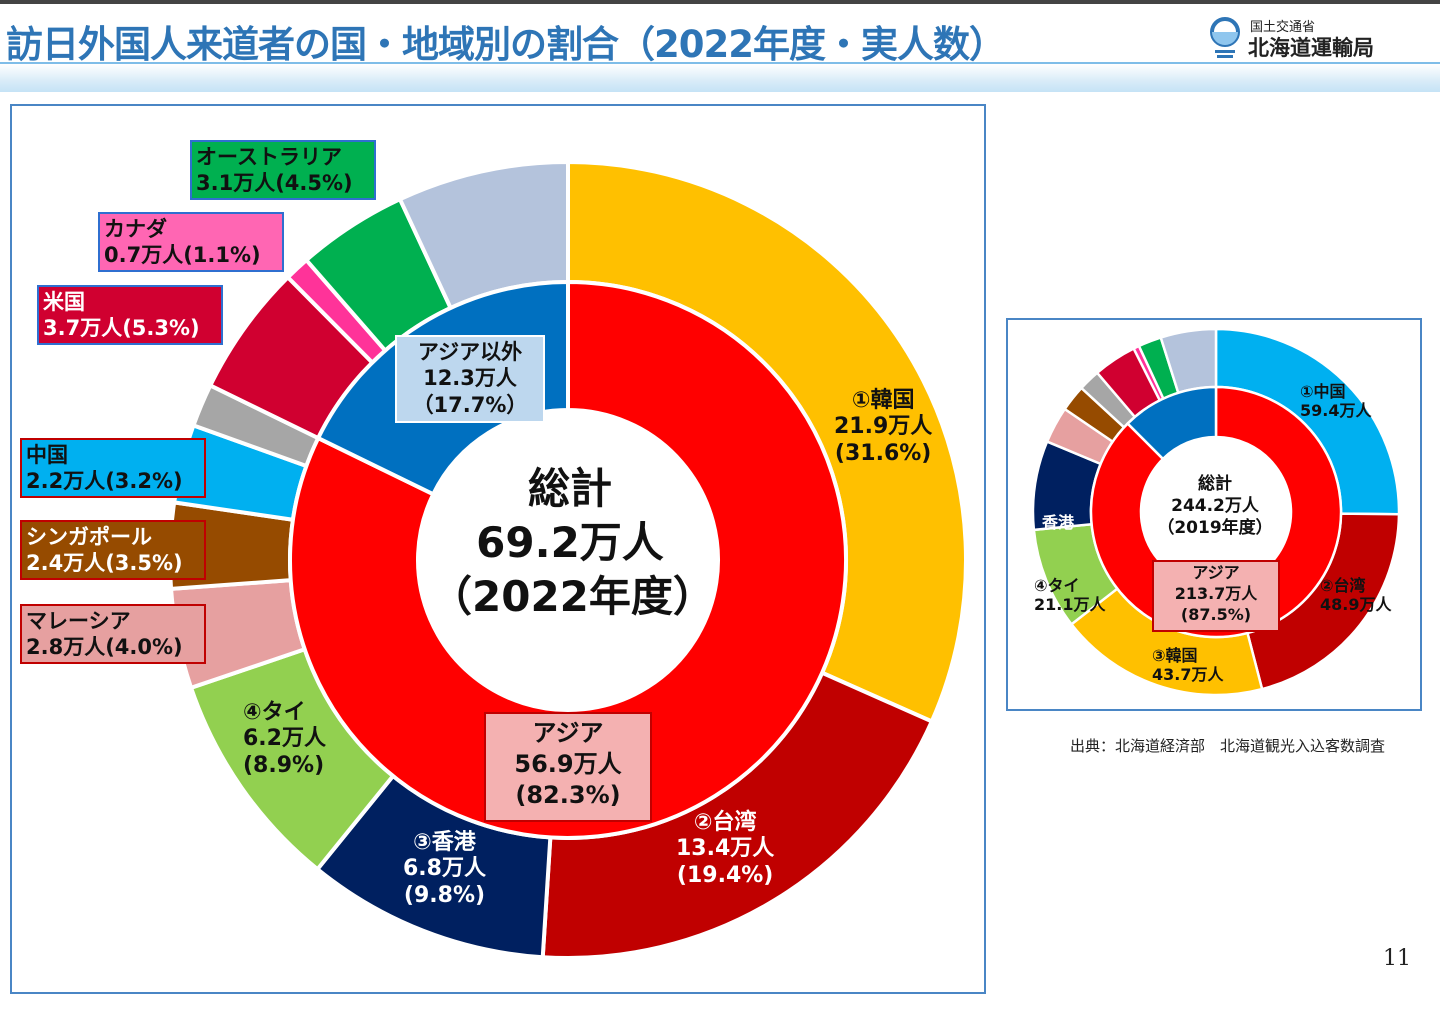 This screenshot has width=1440, height=1020. Describe the element at coordinates (113, 550) in the screenshot. I see `callout-singapore-2022: シンガポール 2.4万人(3.5%)` at that location.